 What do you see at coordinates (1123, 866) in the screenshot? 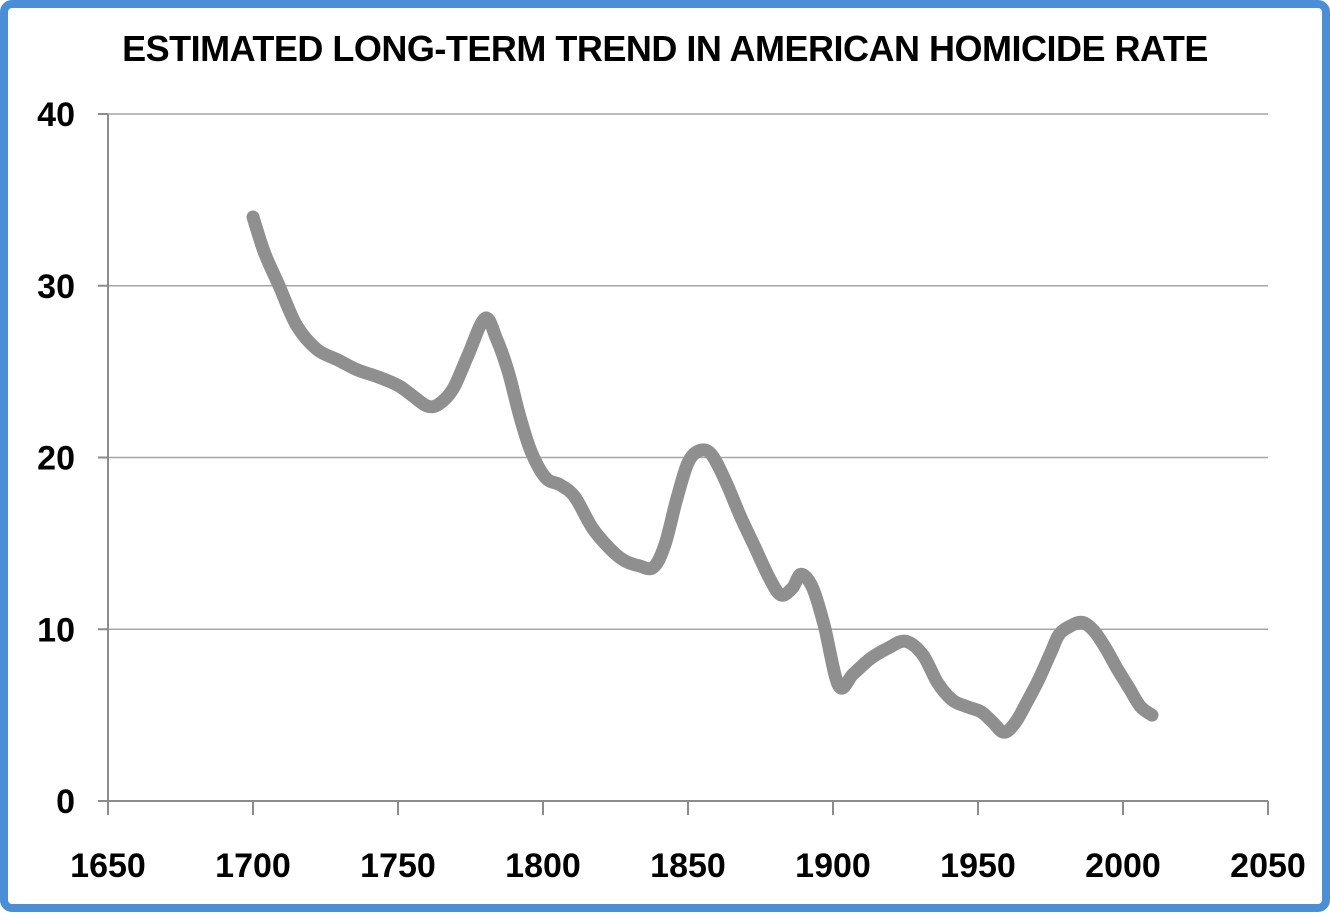
I see `x-tick-label: 2000` at bounding box center [1123, 866].